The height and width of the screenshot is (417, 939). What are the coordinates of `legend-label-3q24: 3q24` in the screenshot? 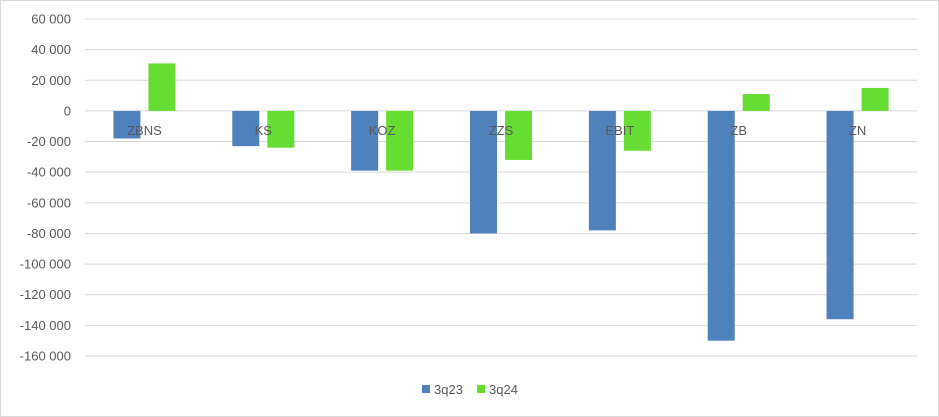 It's located at (503, 389).